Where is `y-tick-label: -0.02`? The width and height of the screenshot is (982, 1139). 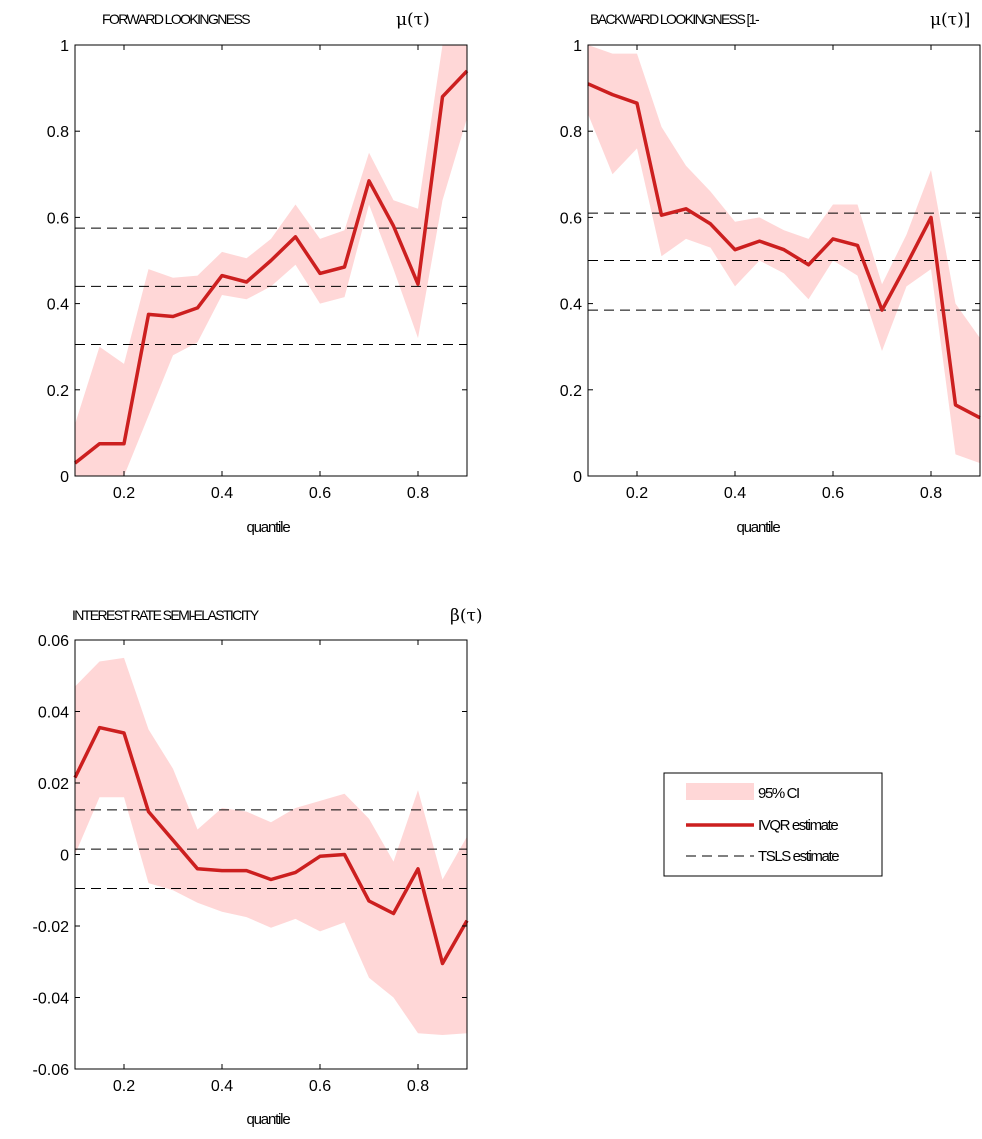
y-tick-label: -0.02 is located at coordinates (51, 927).